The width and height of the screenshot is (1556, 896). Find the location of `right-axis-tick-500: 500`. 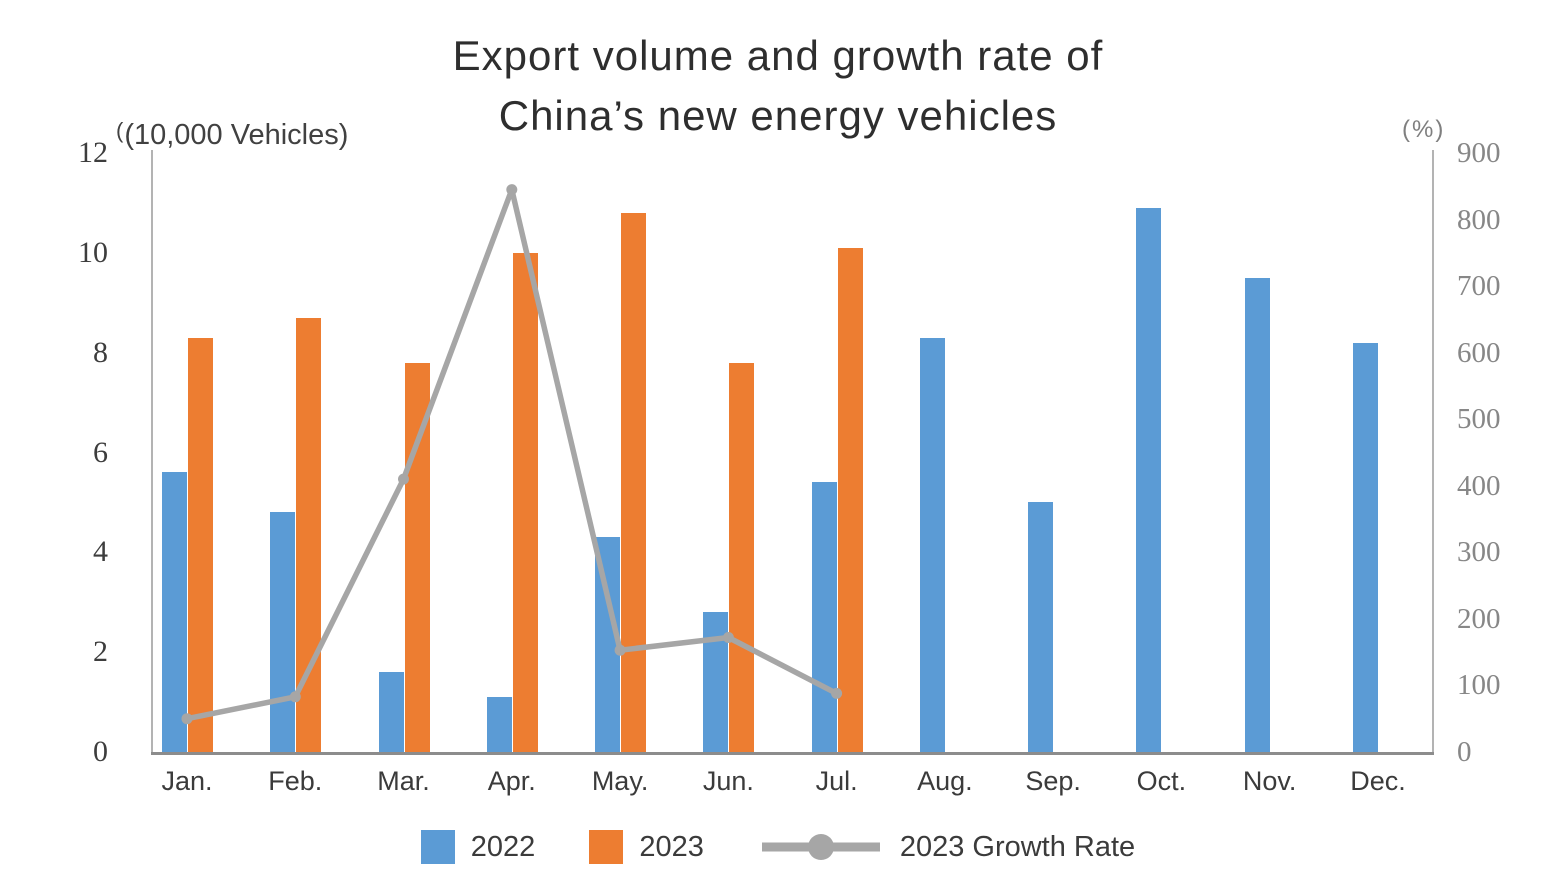

right-axis-tick-500: 500 is located at coordinates (1479, 419).